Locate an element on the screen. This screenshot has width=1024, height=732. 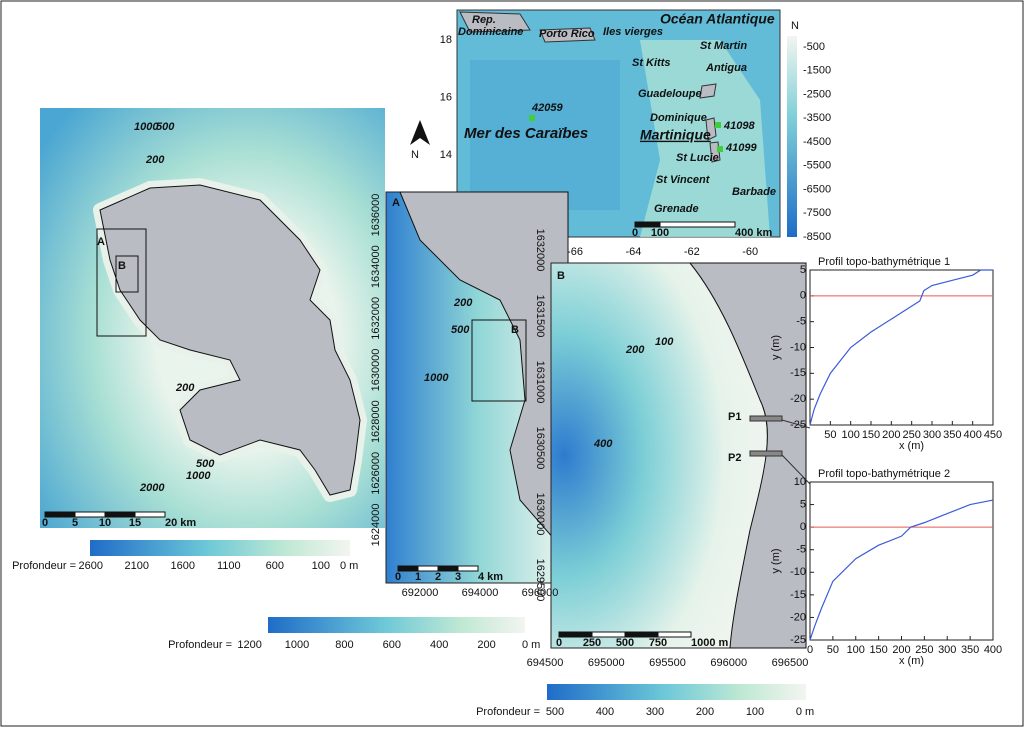
y-tick: 1624000 is located at coordinates (376, 525).